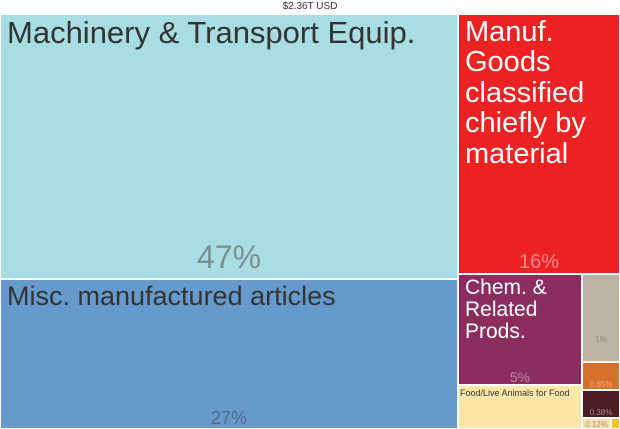 This screenshot has height=429, width=620. What do you see at coordinates (211, 32) in the screenshot?
I see `tile-label: Machinery & Transport Equip.` at bounding box center [211, 32].